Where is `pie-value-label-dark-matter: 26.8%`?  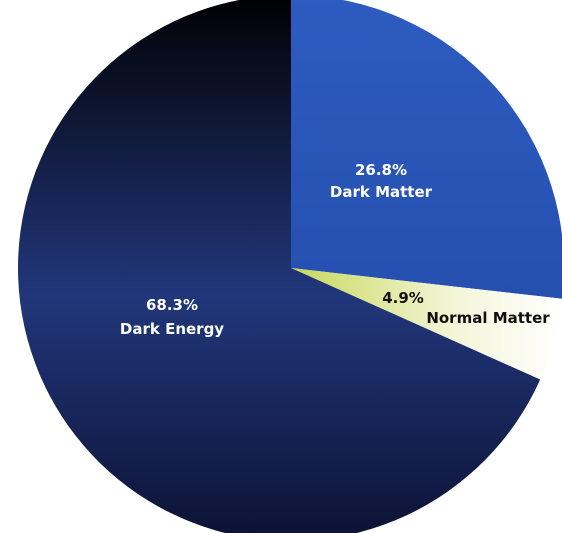
pie-value-label-dark-matter: 26.8% is located at coordinates (381, 170).